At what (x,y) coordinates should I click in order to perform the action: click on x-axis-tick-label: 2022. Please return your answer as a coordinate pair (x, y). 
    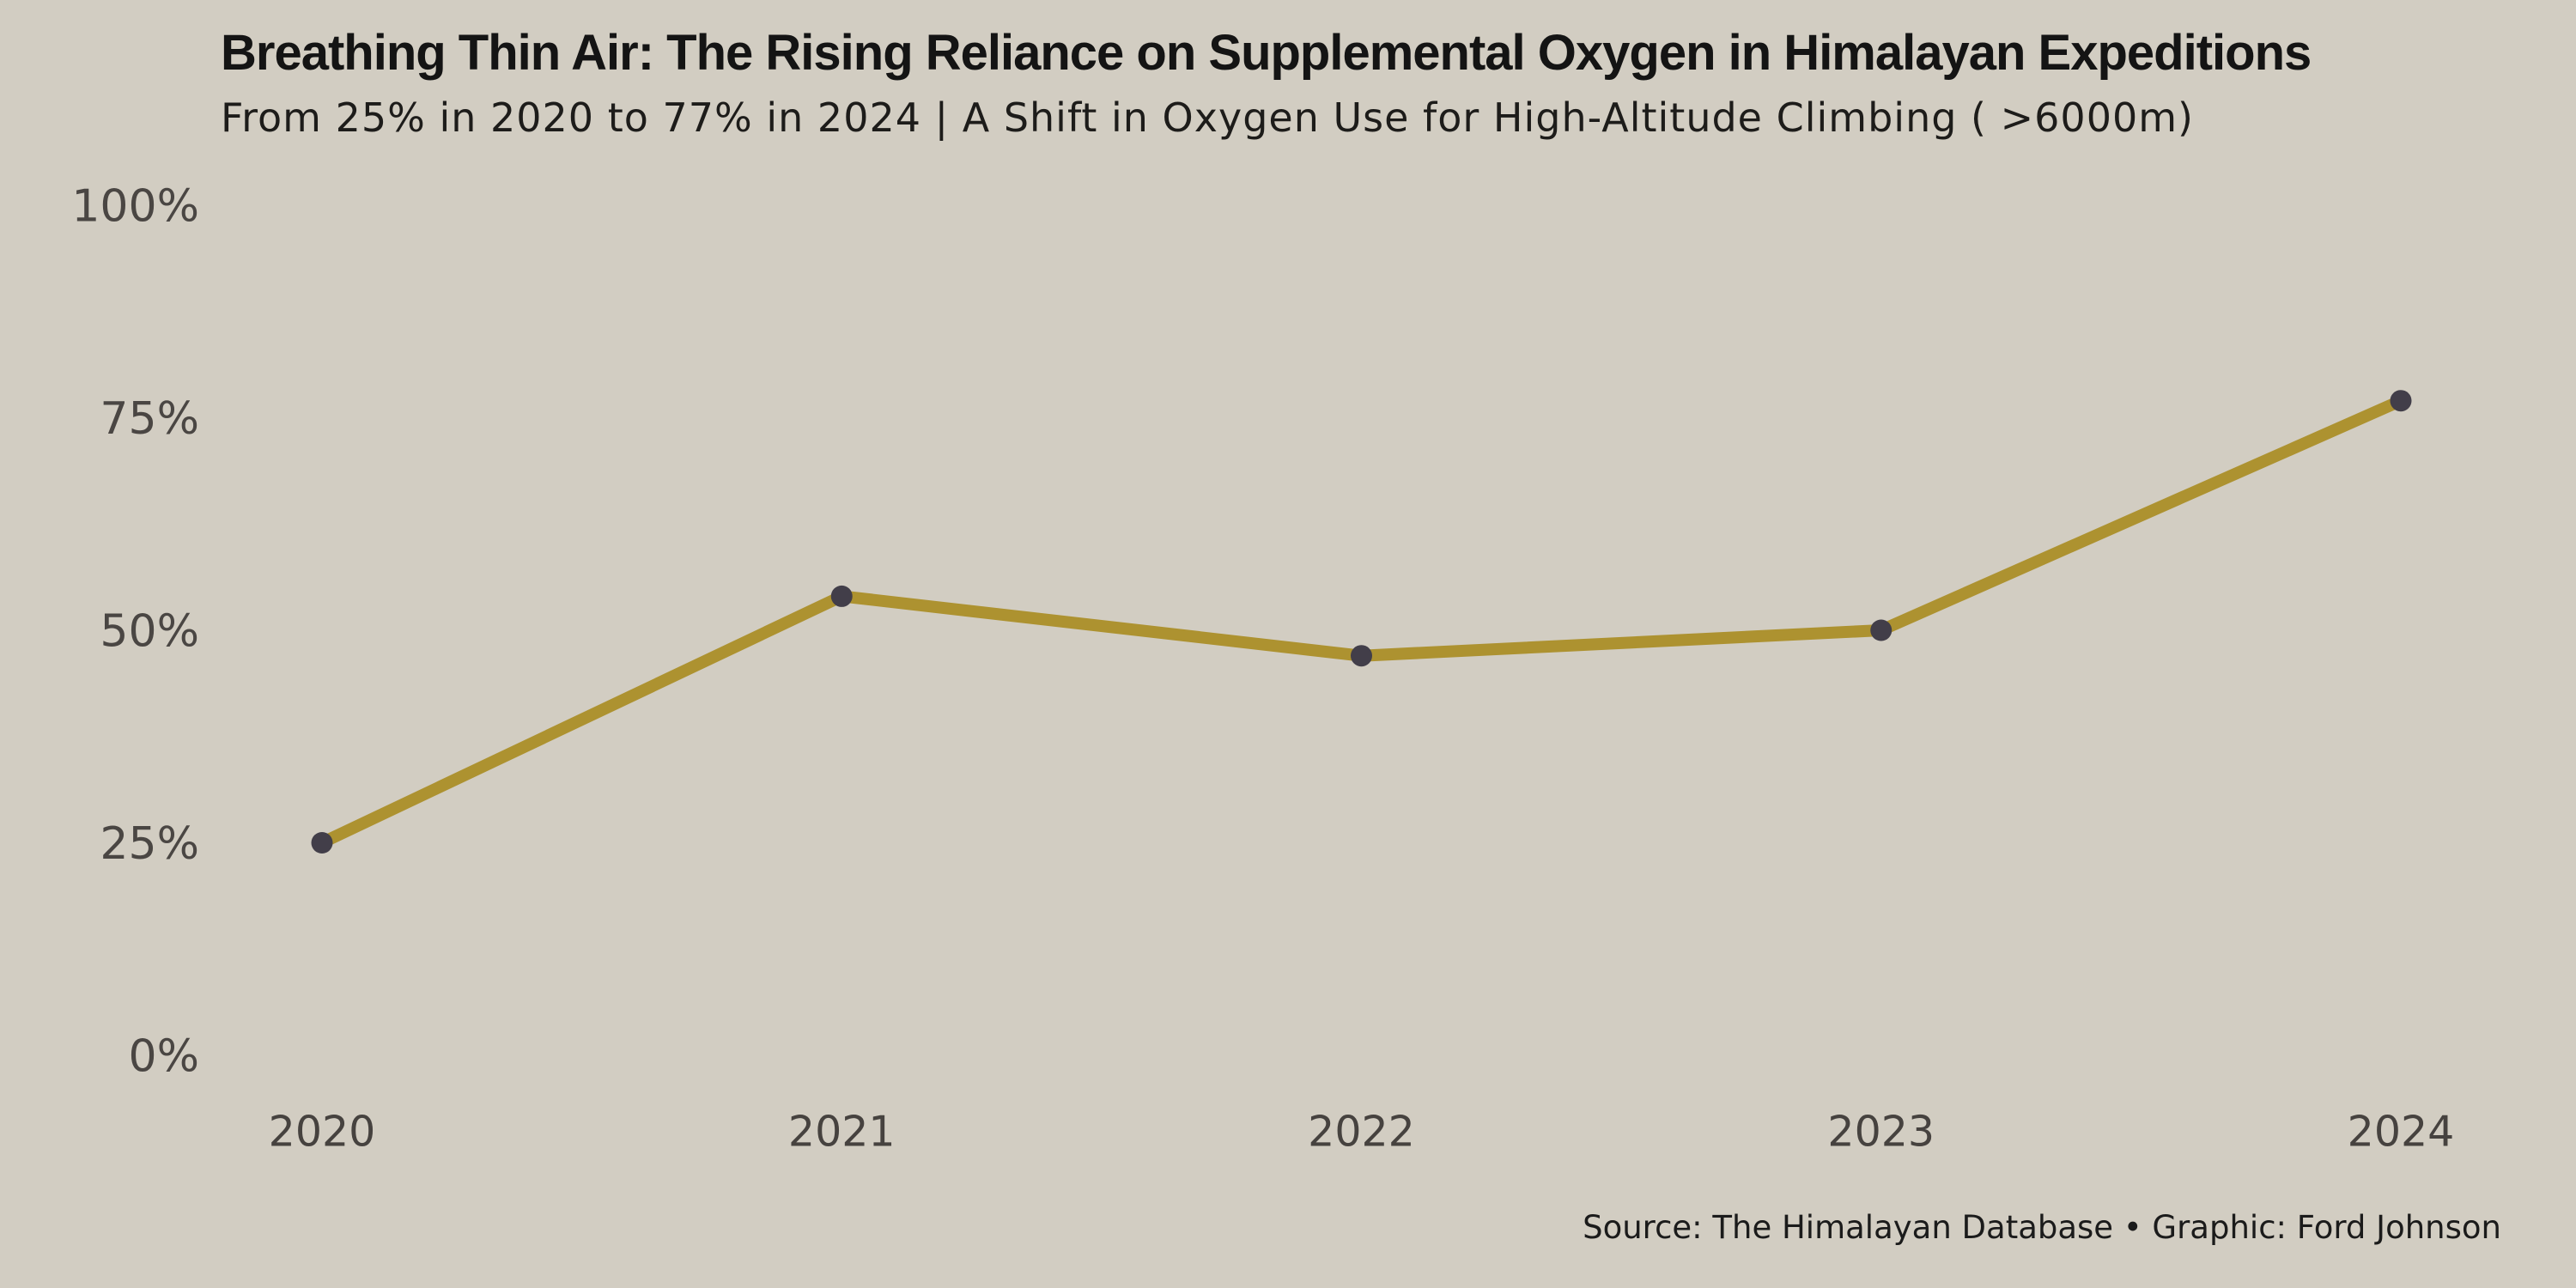
    Looking at the image, I should click on (1361, 1133).